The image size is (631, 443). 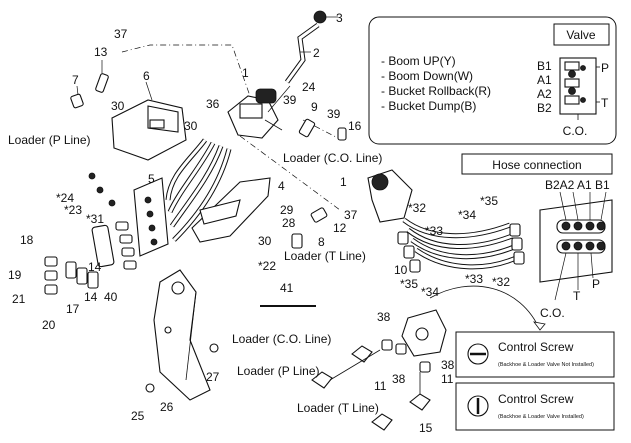 I want to click on callout-24: 24, so click(x=309, y=87).